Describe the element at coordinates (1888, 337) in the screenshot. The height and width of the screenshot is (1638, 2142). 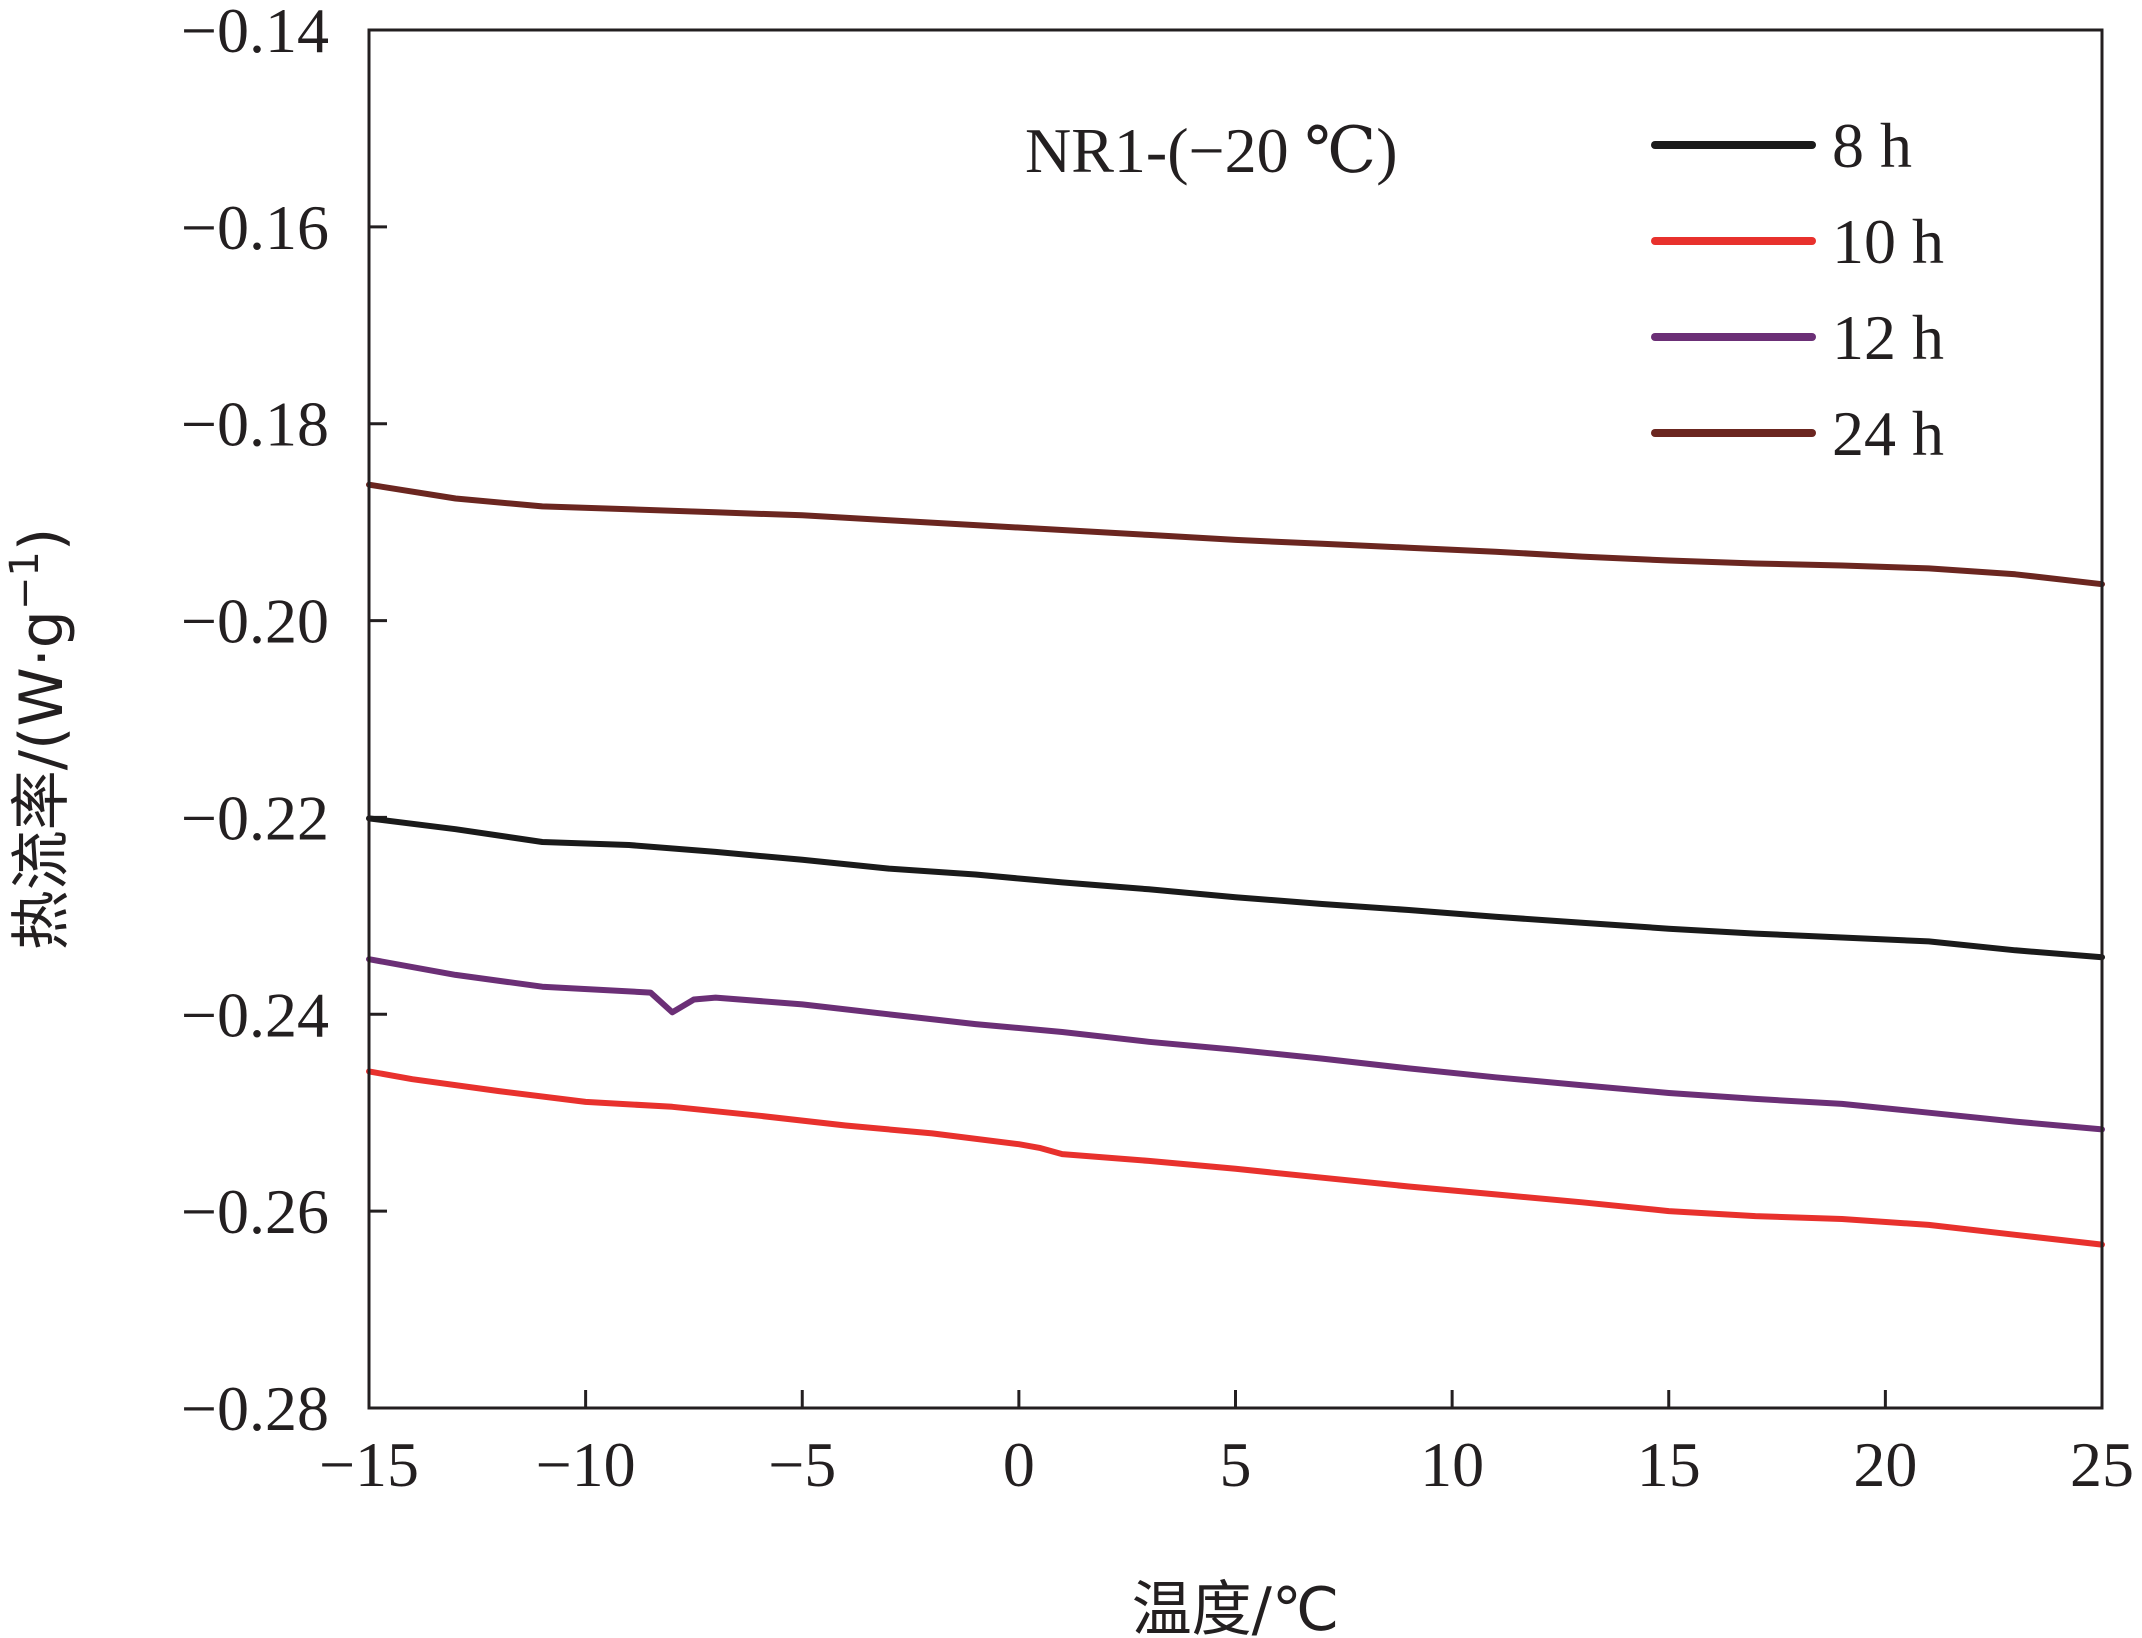
I see `legend-label: 12 h` at that location.